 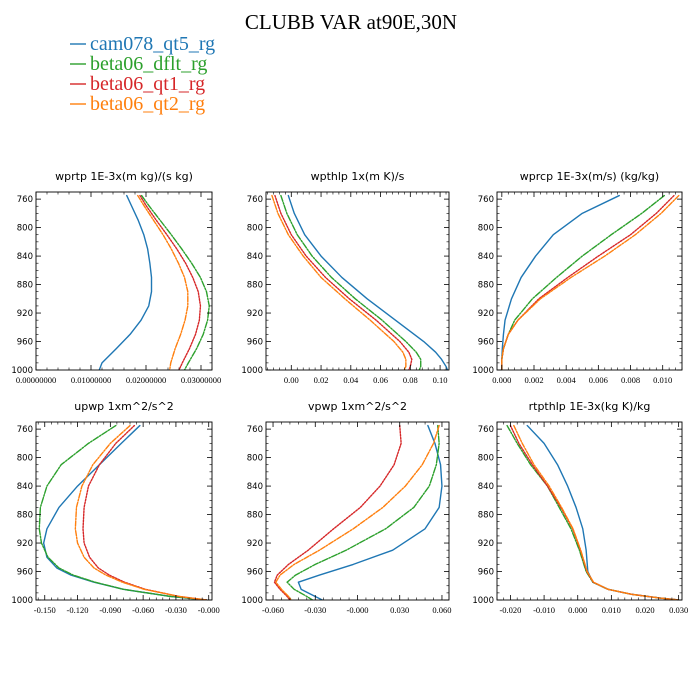 What do you see at coordinates (152, 44) in the screenshot?
I see `legend-label-cam078_qt5_rg: cam078_qt5_rg` at bounding box center [152, 44].